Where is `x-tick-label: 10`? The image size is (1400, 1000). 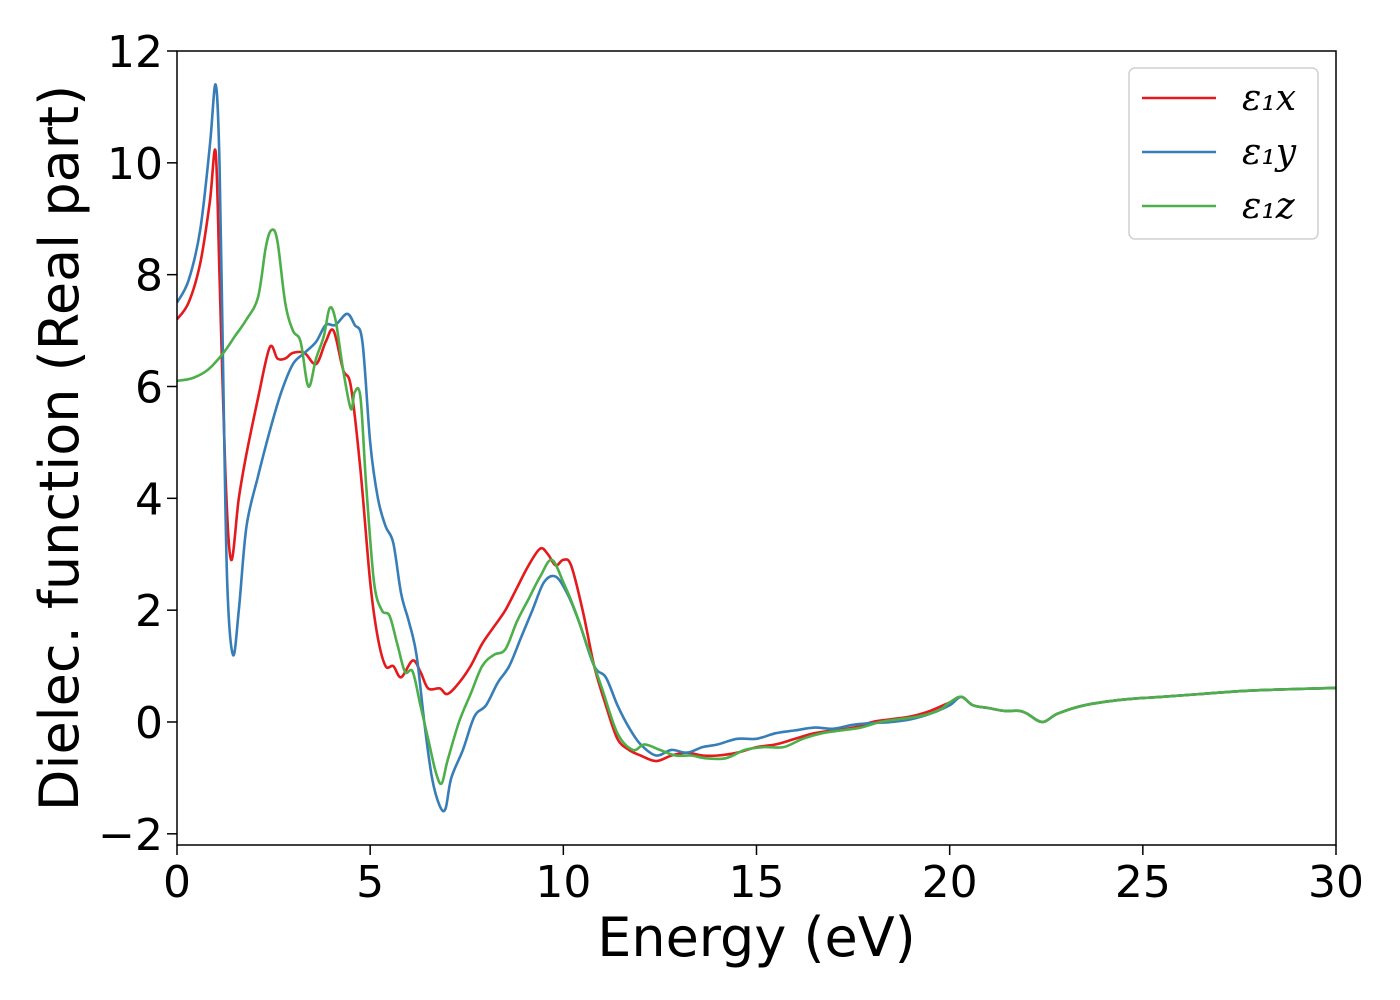
x-tick-label: 10 is located at coordinates (563, 882).